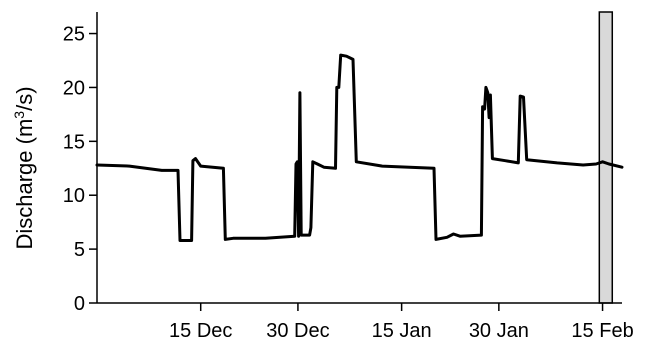 Image resolution: width=647 pixels, height=348 pixels. What do you see at coordinates (24, 184) in the screenshot?
I see `y-axis-title-prefix: Discharge (m` at bounding box center [24, 184].